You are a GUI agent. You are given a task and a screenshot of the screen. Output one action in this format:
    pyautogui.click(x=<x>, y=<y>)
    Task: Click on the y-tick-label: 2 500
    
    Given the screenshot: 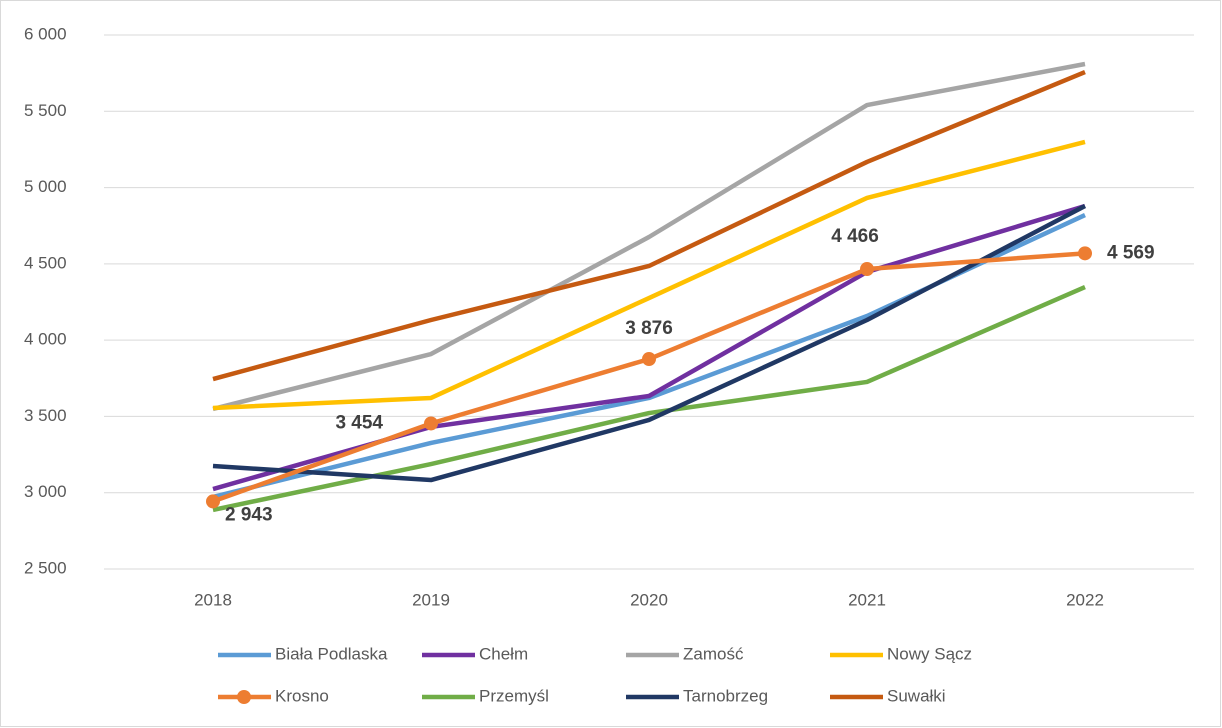 What is the action you would take?
    pyautogui.click(x=45, y=567)
    